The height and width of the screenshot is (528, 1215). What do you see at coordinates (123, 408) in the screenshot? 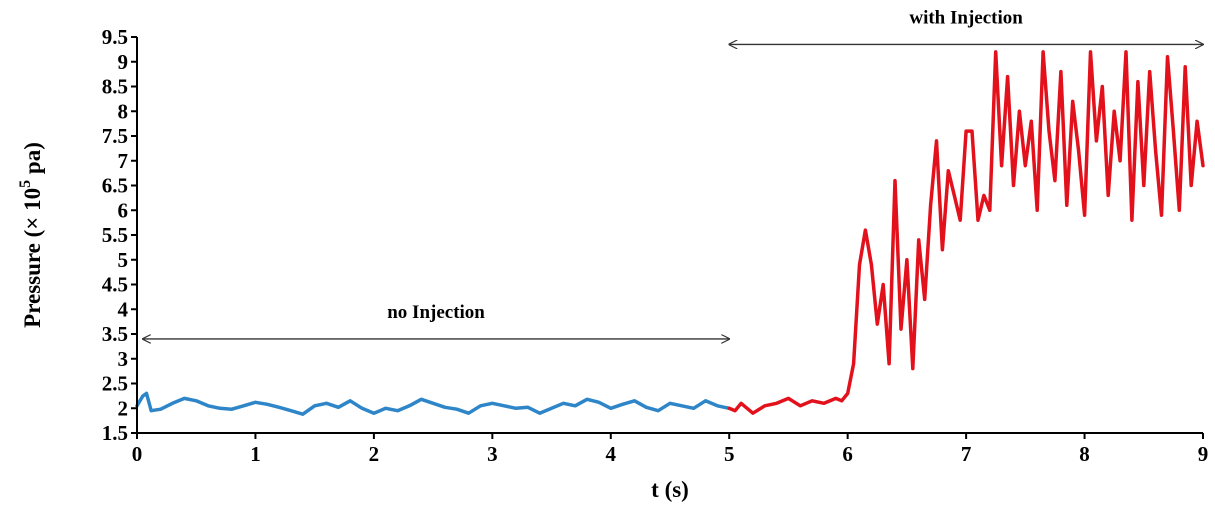
I see `y-tick-label: 2` at bounding box center [123, 408].